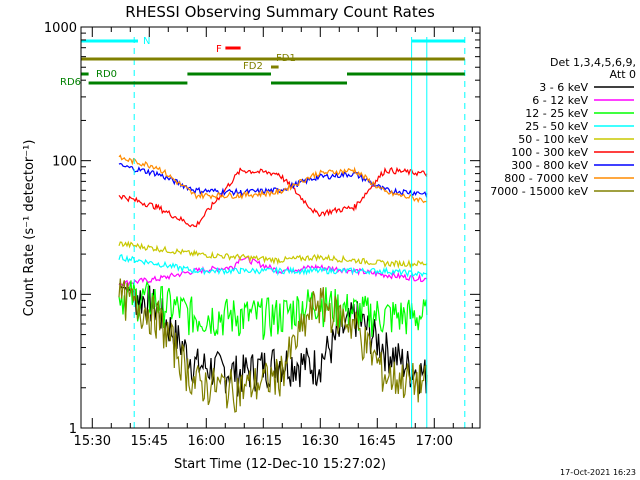 This screenshot has height=480, width=640. What do you see at coordinates (149, 441) in the screenshot?
I see `x-tick-label: 15:45` at bounding box center [149, 441].